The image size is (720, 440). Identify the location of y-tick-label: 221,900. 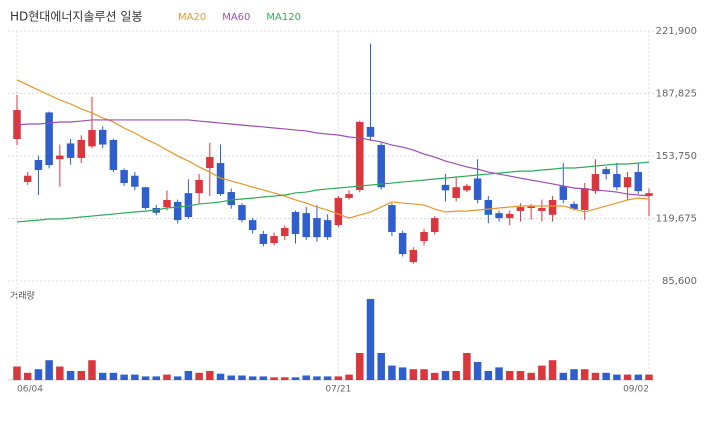
(676, 31).